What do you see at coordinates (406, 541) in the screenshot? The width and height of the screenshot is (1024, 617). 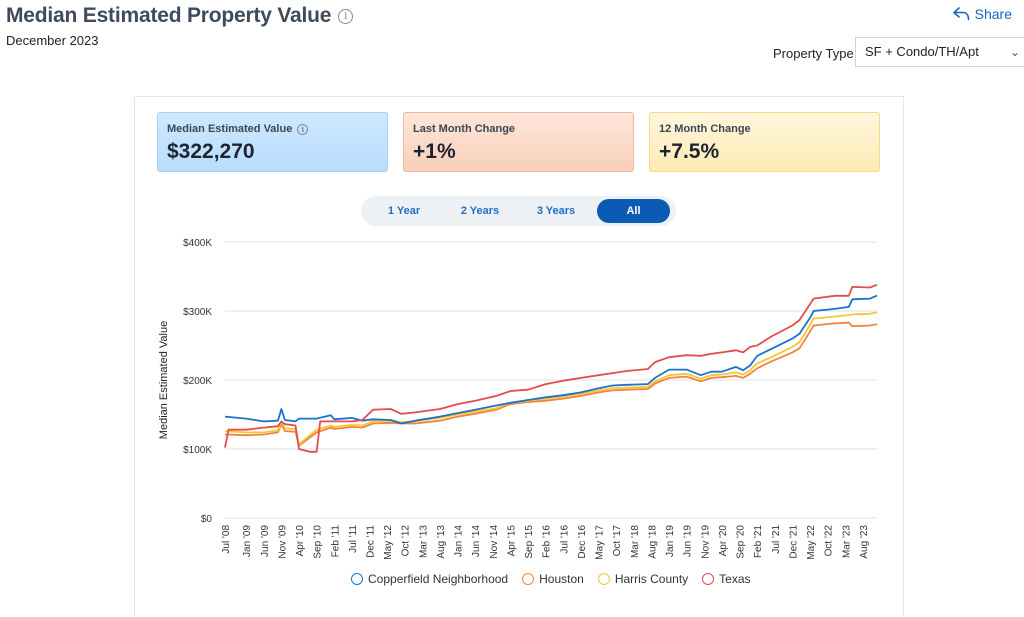 I see `x-tick-label: Oct '12` at bounding box center [406, 541].